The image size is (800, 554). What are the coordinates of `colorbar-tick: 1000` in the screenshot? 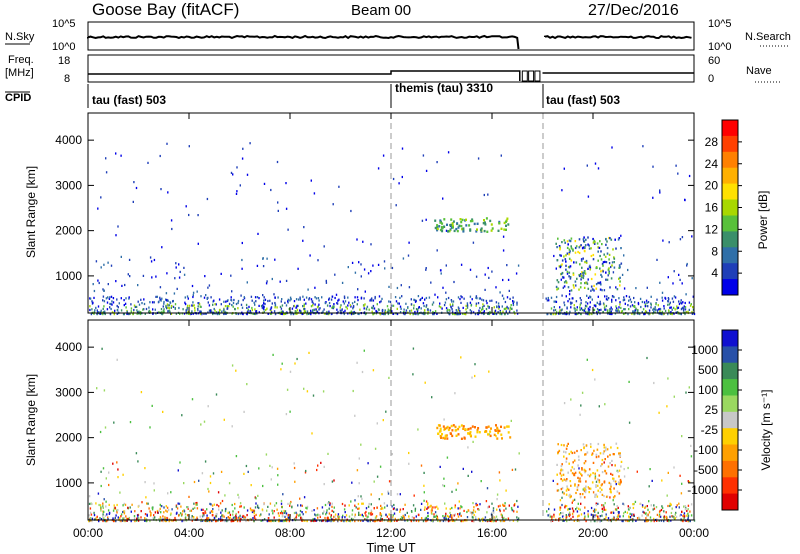 It's located at (704, 350).